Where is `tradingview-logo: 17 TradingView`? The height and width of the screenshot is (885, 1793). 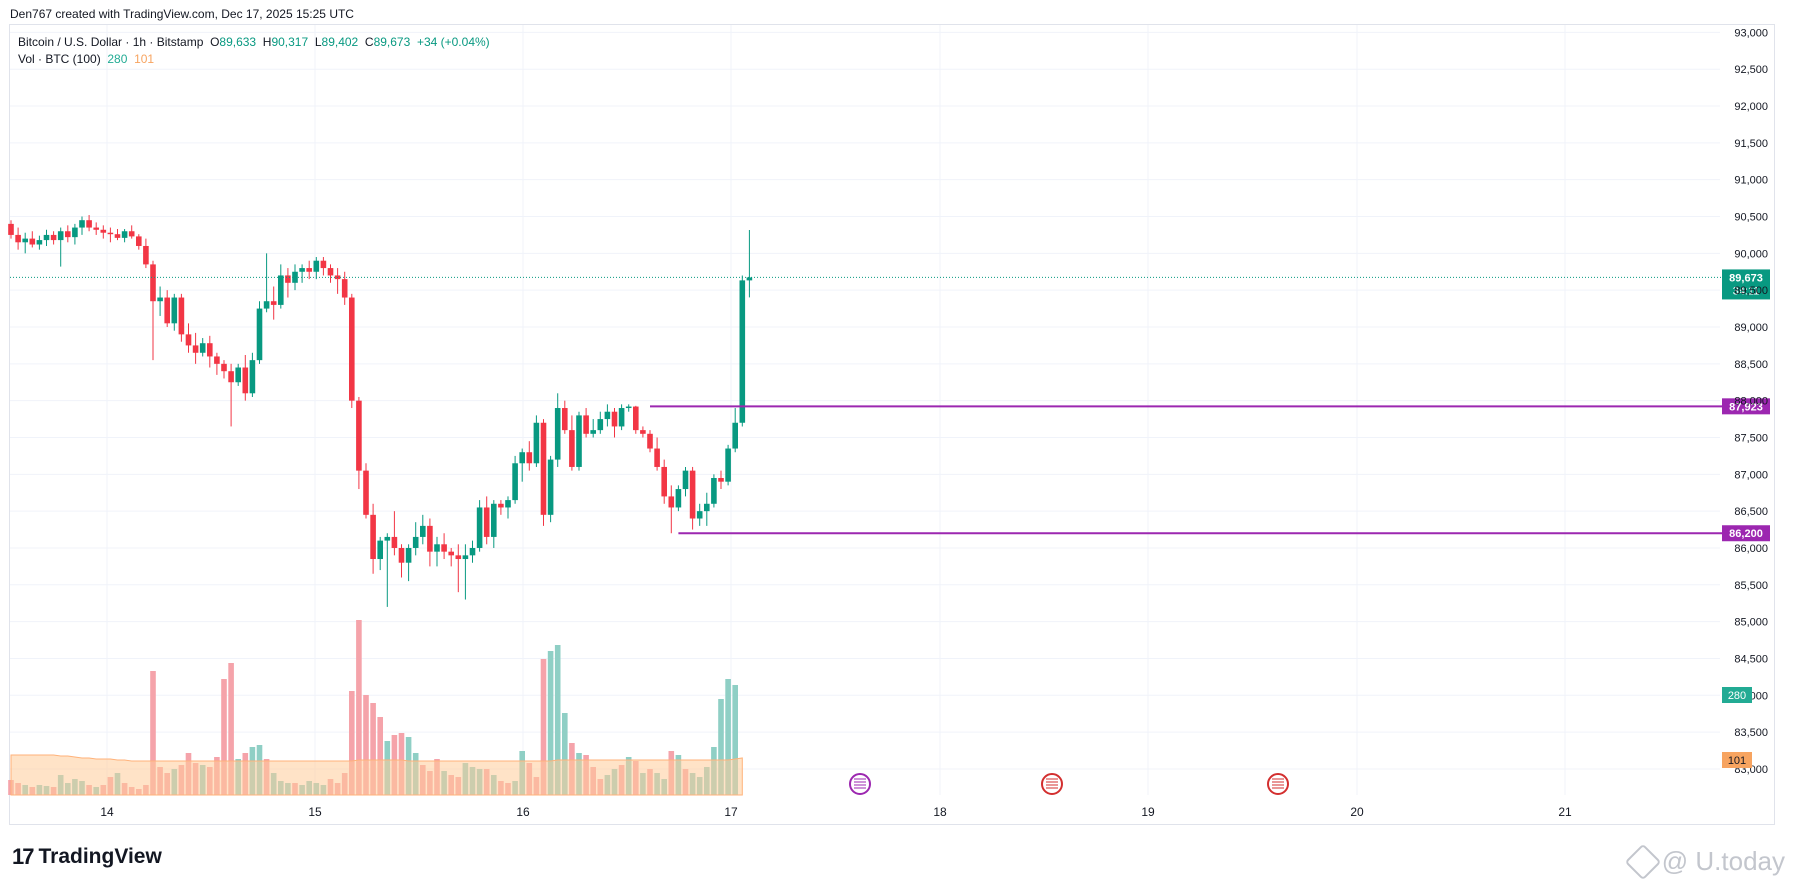
tradingview-logo: 17 TradingView is located at coordinates (87, 857).